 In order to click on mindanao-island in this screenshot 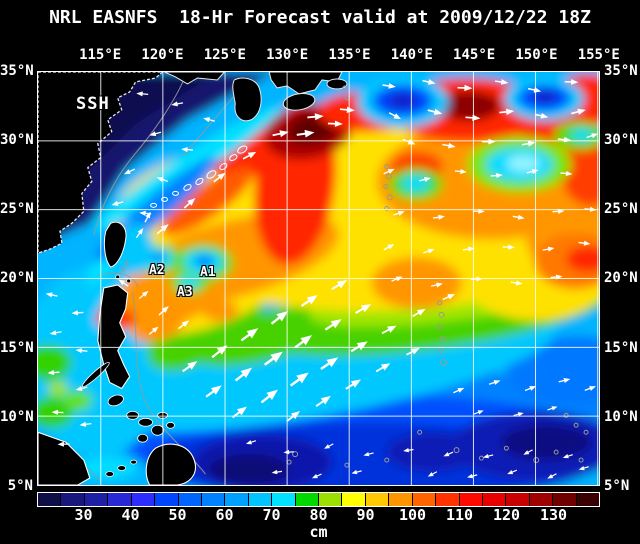, I will do `click(170, 464)`.